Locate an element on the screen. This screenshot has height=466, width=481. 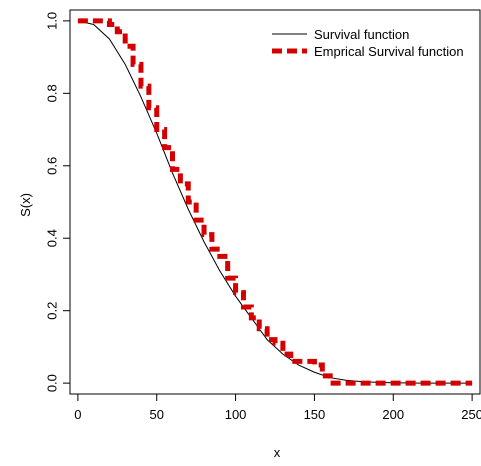
y-tick-label: 0.4 is located at coordinates (51, 238).